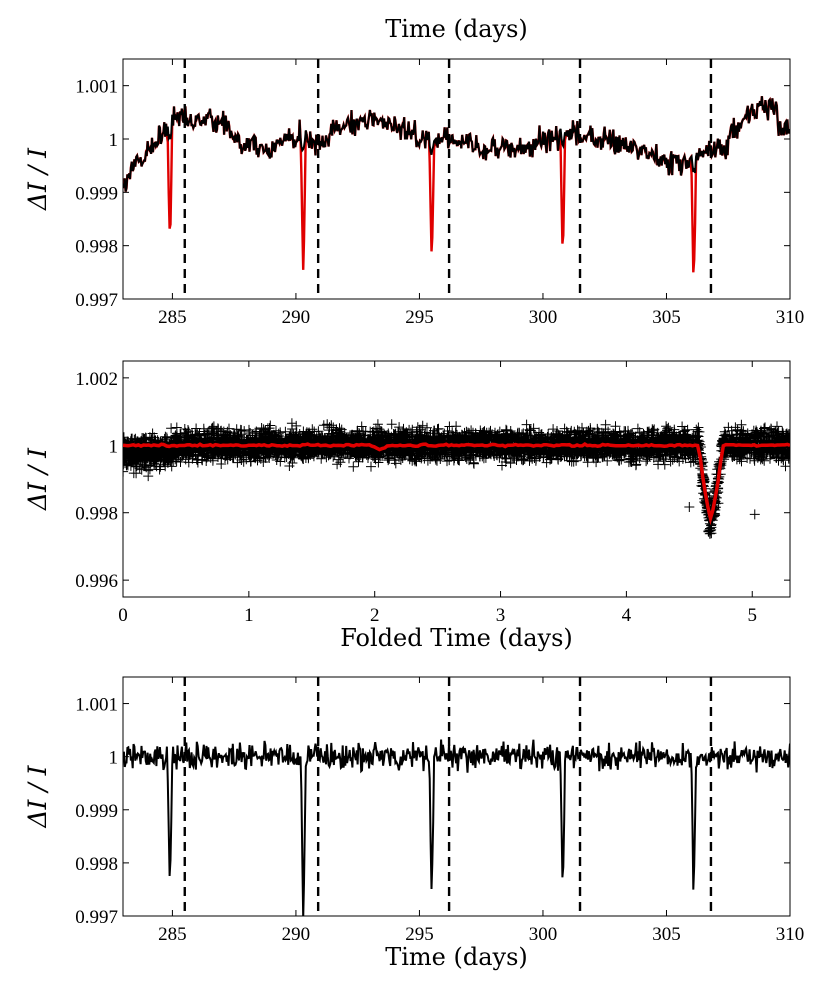 This screenshot has height=999, width=830. What do you see at coordinates (249, 615) in the screenshot?
I see `x-tick-label: 1` at bounding box center [249, 615].